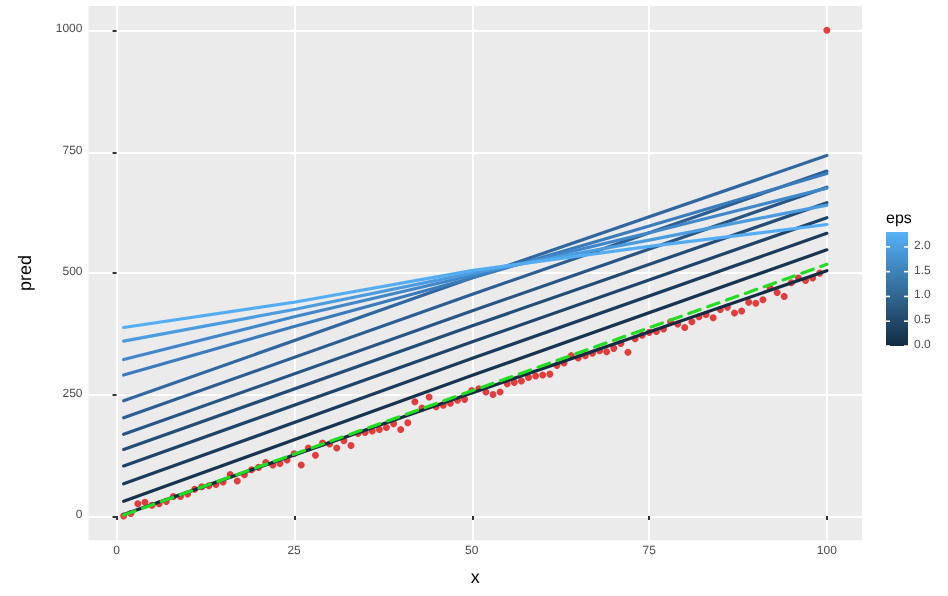  What do you see at coordinates (899, 218) in the screenshot?
I see `color-bar-title: eps` at bounding box center [899, 218].